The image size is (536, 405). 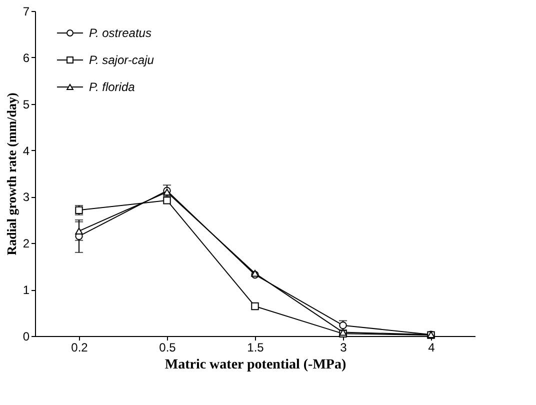 I want to click on legend-label: P. ostreatus, so click(x=120, y=33).